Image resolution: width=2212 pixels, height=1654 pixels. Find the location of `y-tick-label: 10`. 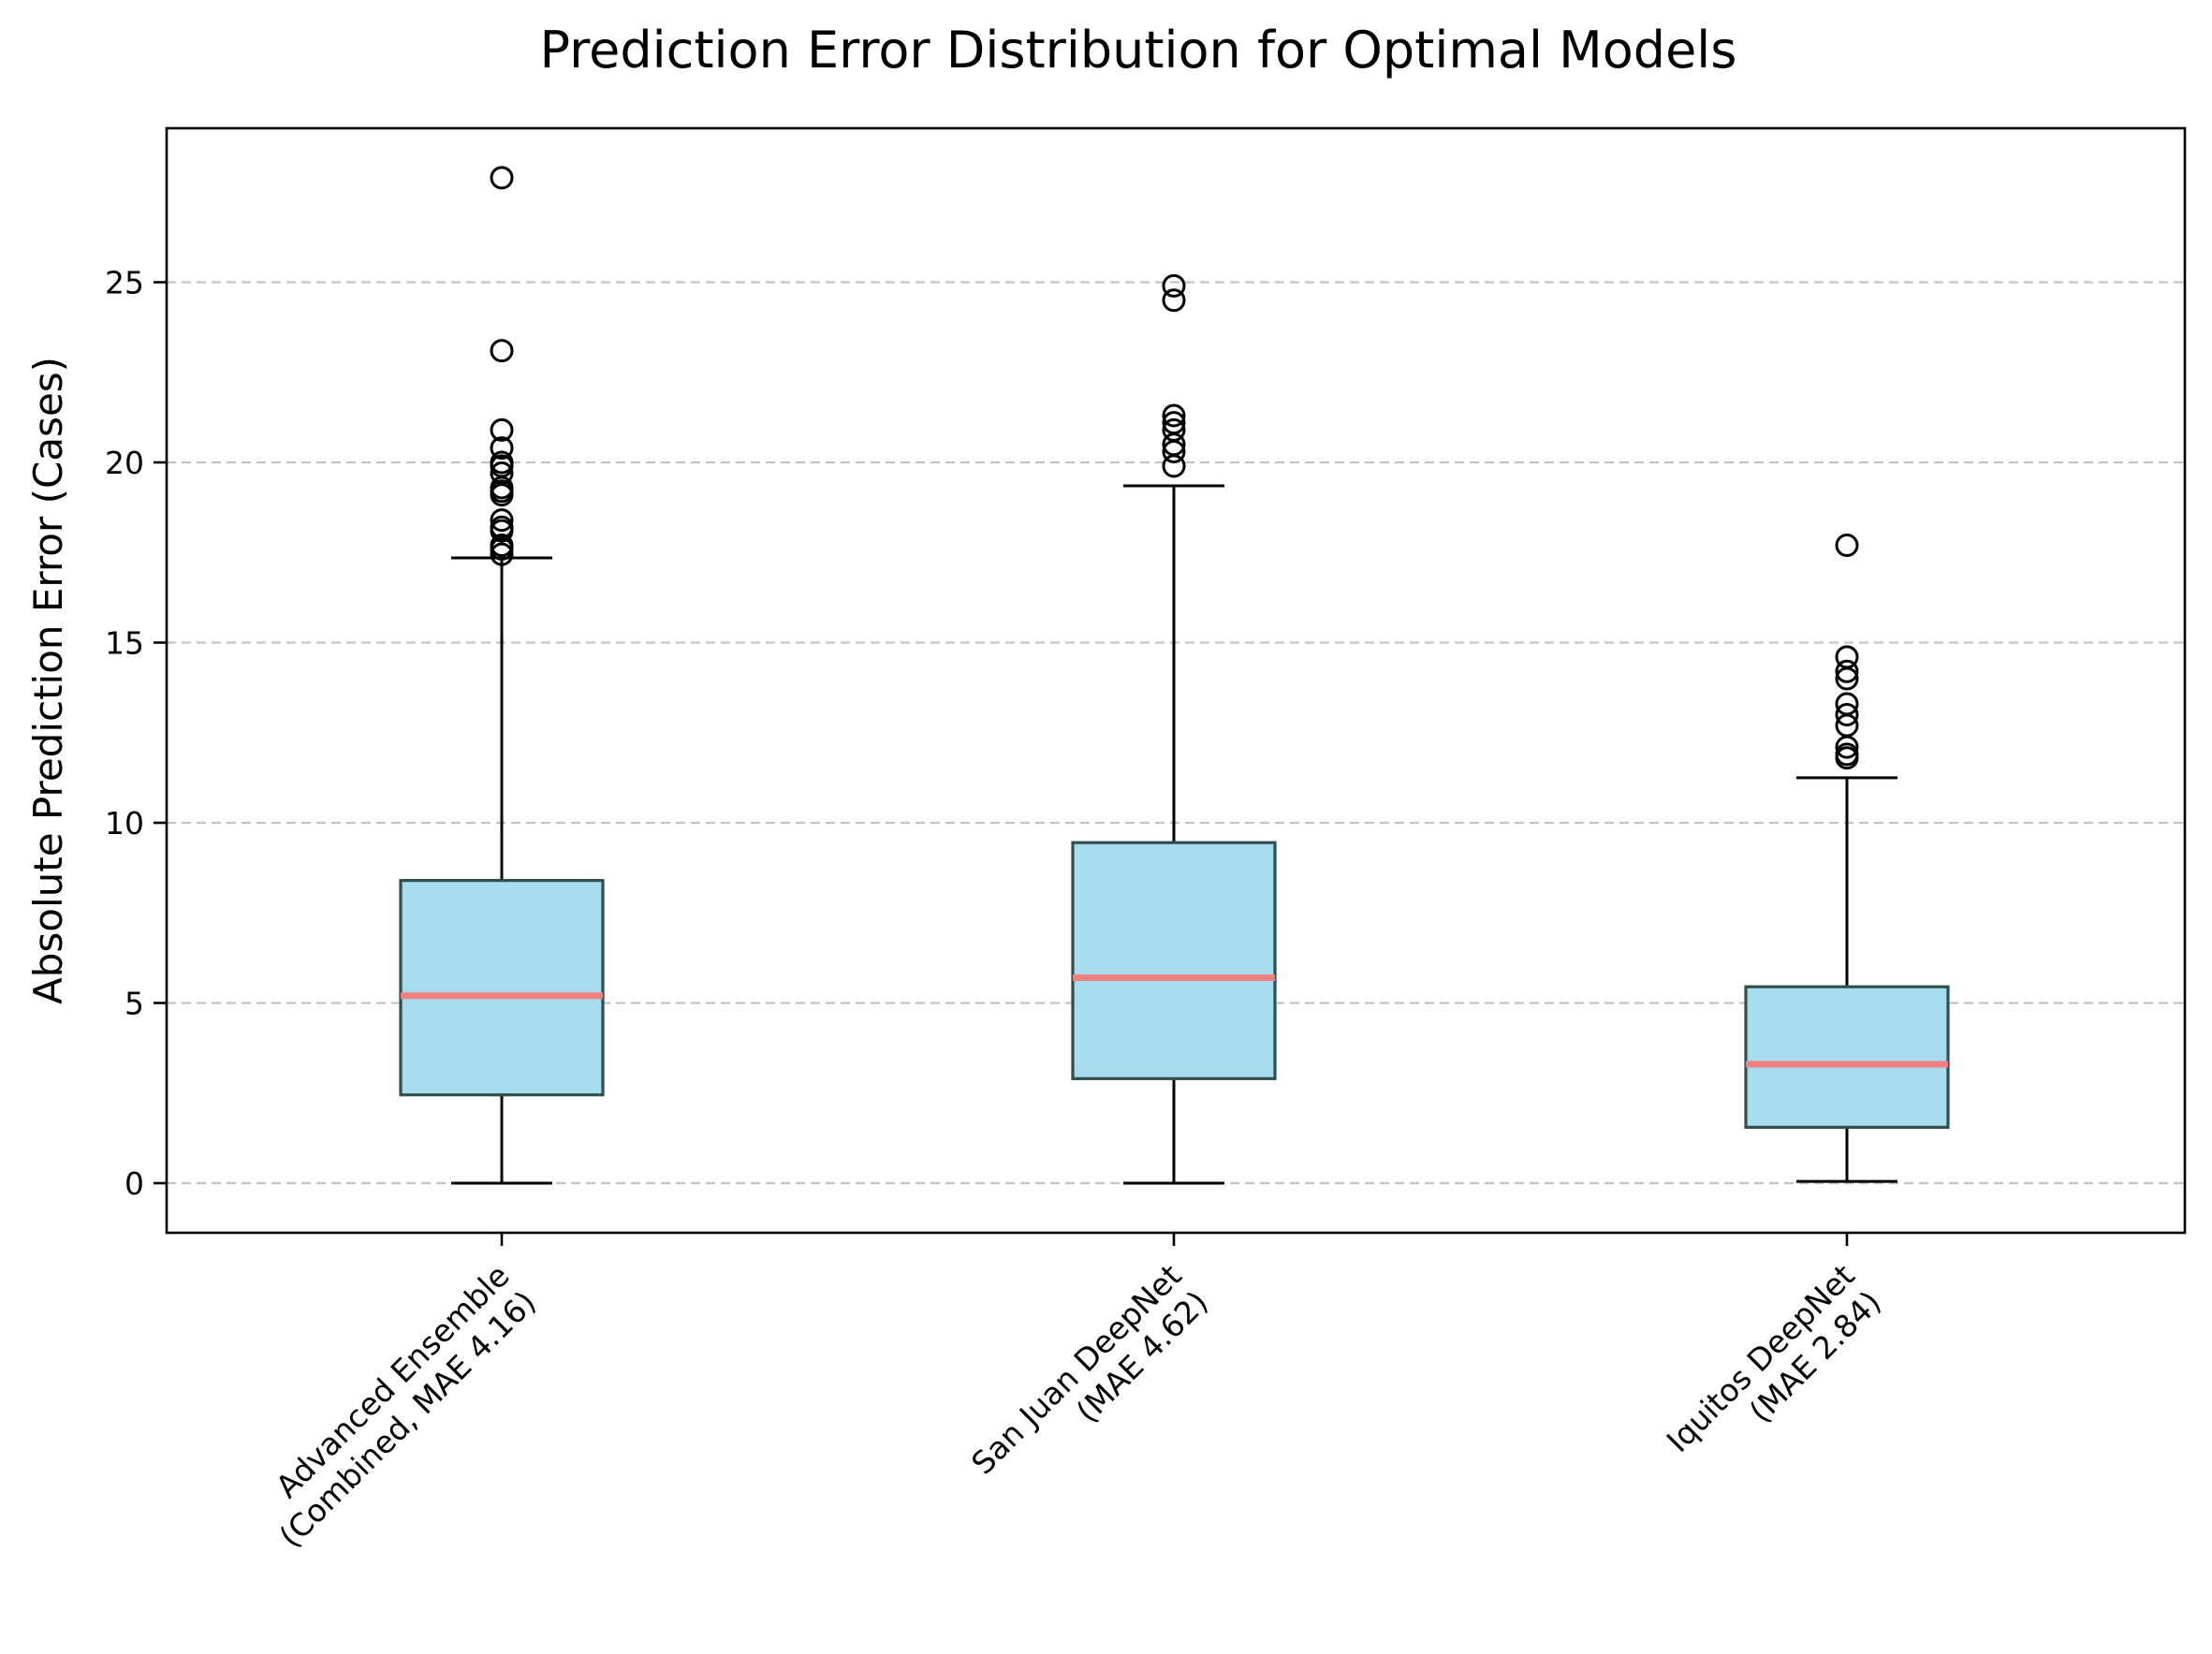

y-tick-label: 10 is located at coordinates (124, 823).